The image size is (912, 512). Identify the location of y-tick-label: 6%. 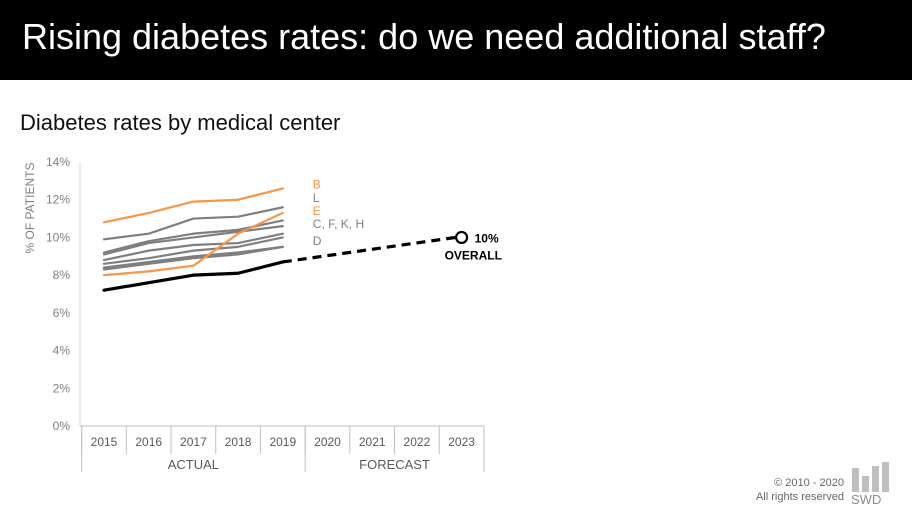
(62, 313).